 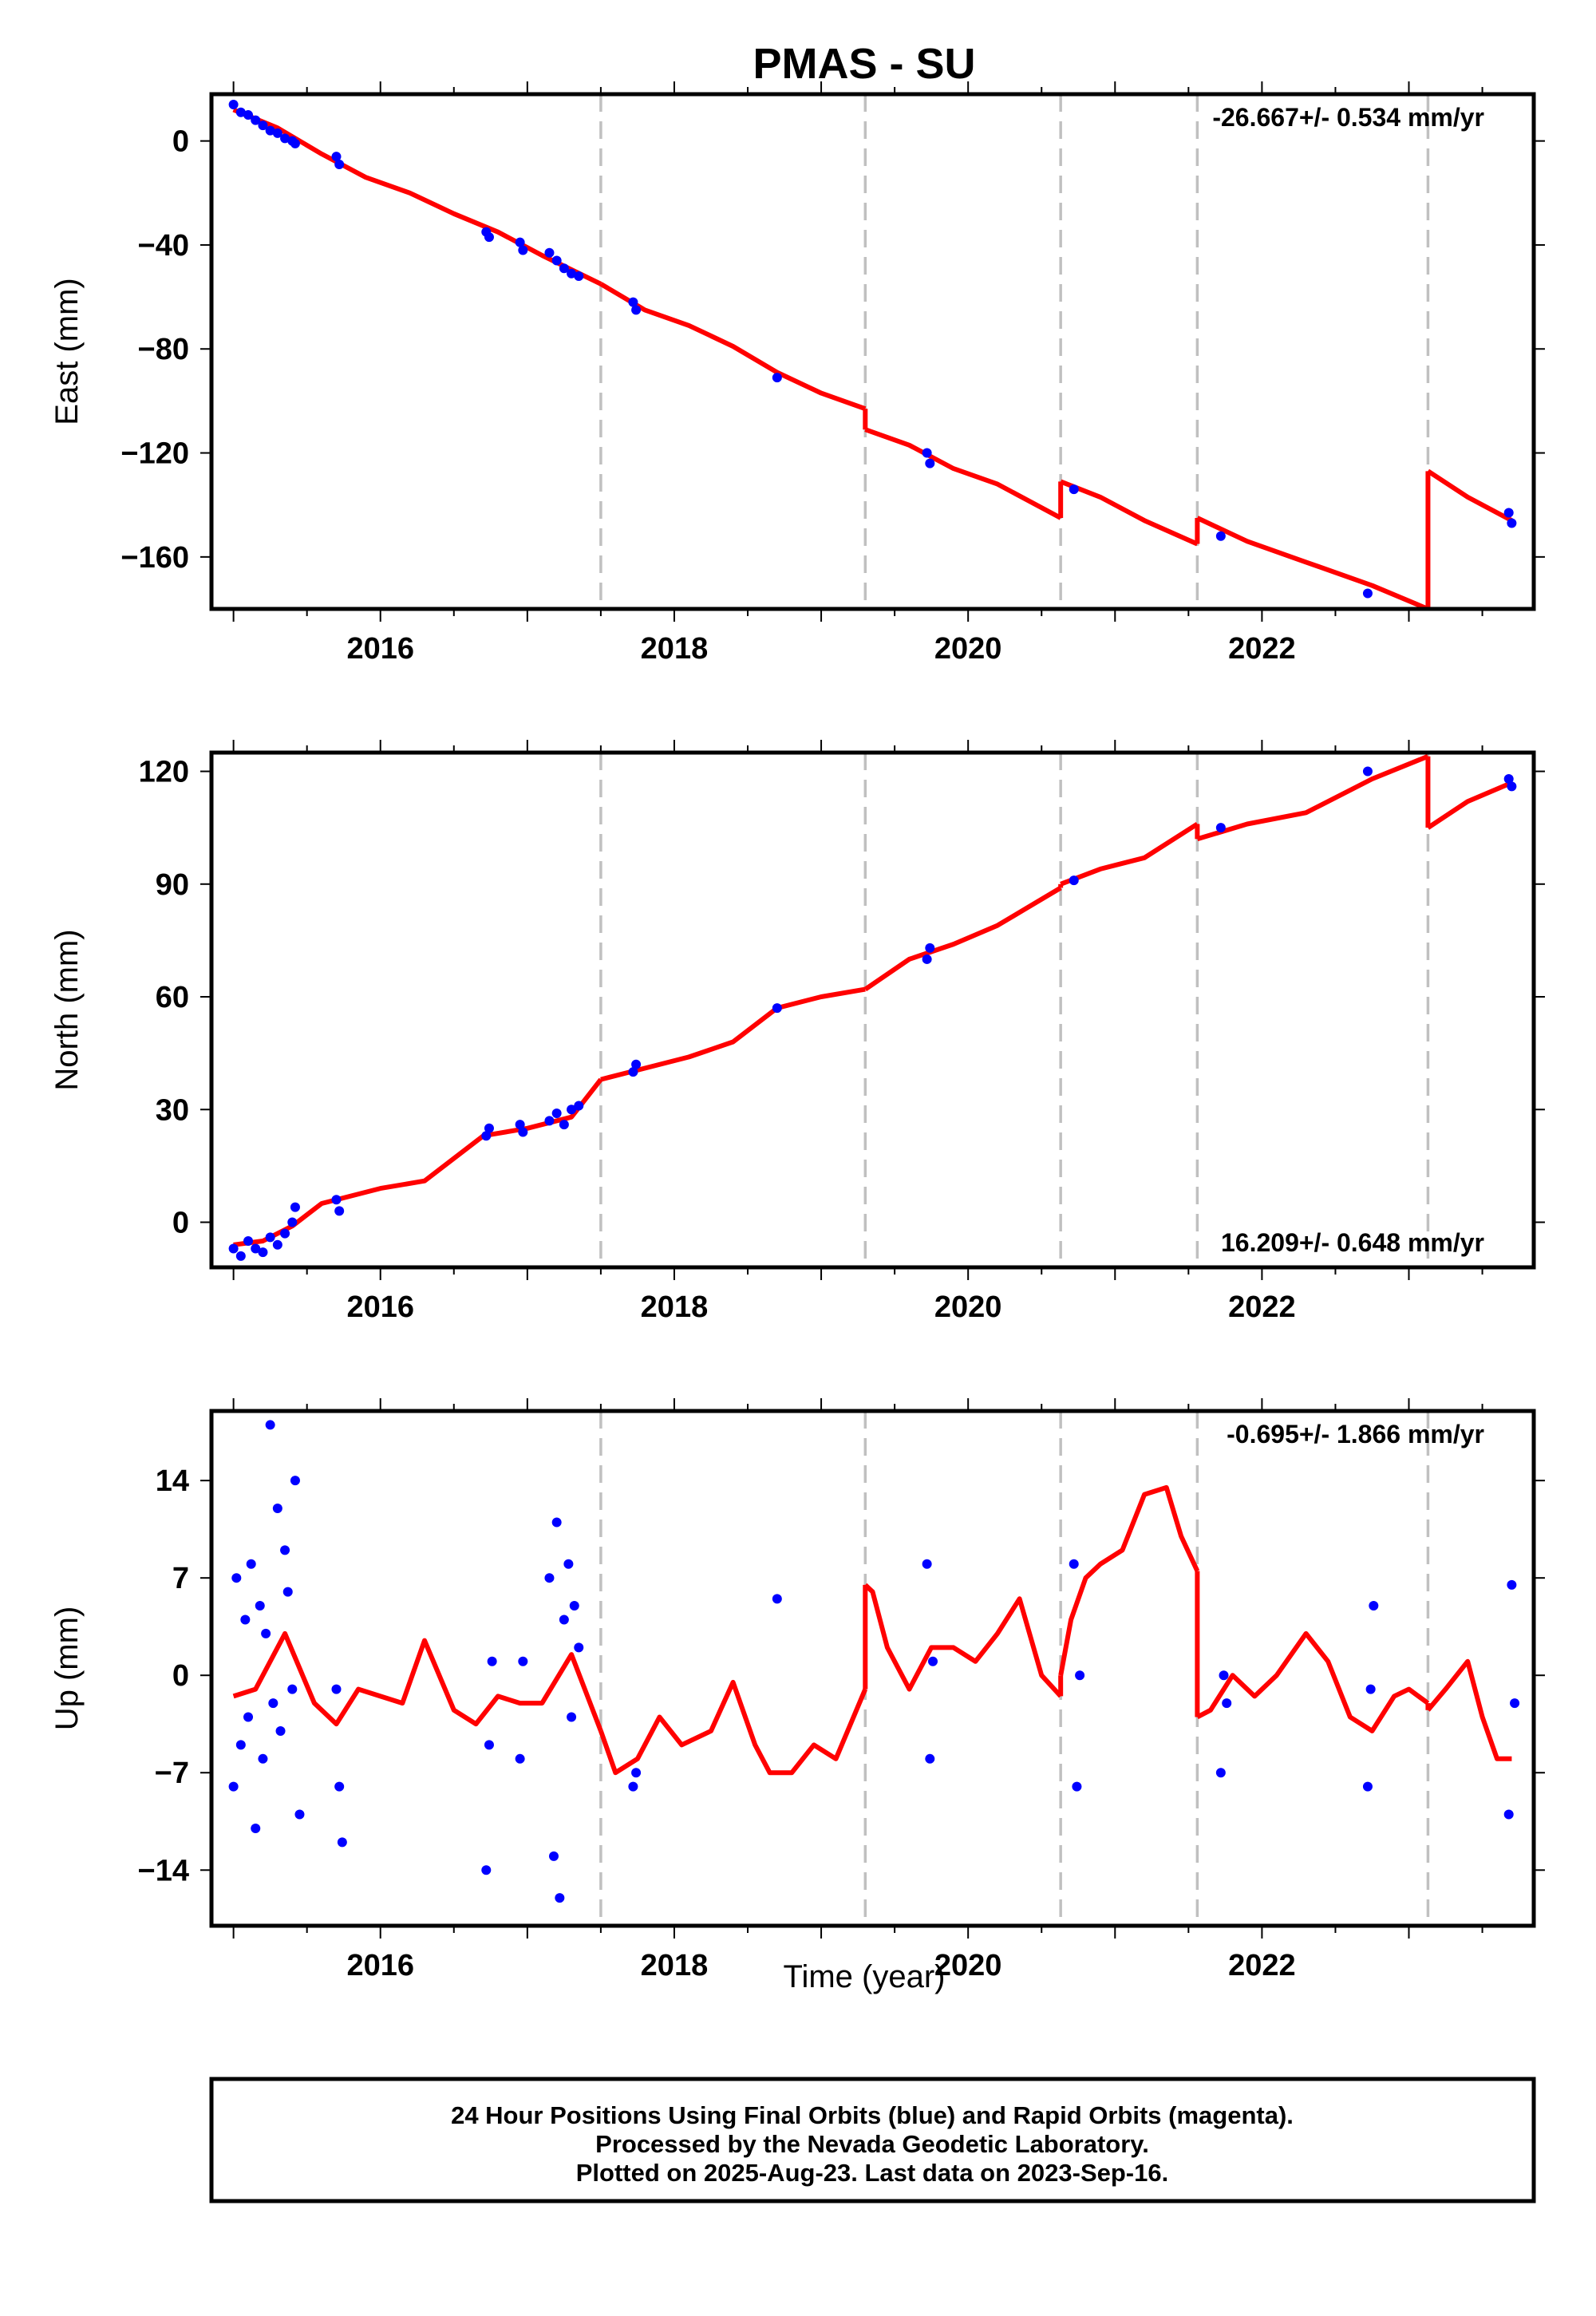 I want to click on east-rate-label: -26.667+/- 0.534 mm/yr, so click(x=1348, y=117).